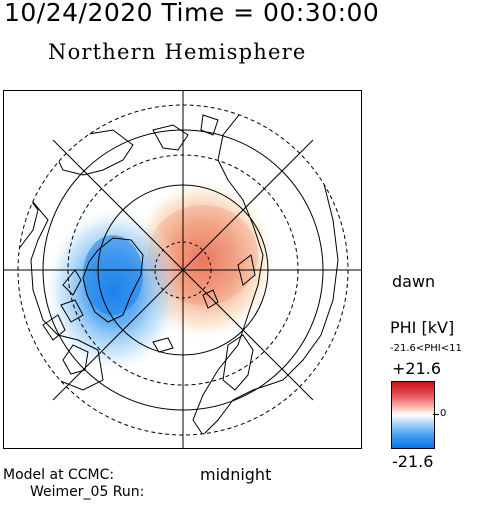 The width and height of the screenshot is (484, 508). Describe the element at coordinates (177, 52) in the screenshot. I see `hemisphere-title: Northern Hemisphere` at that location.